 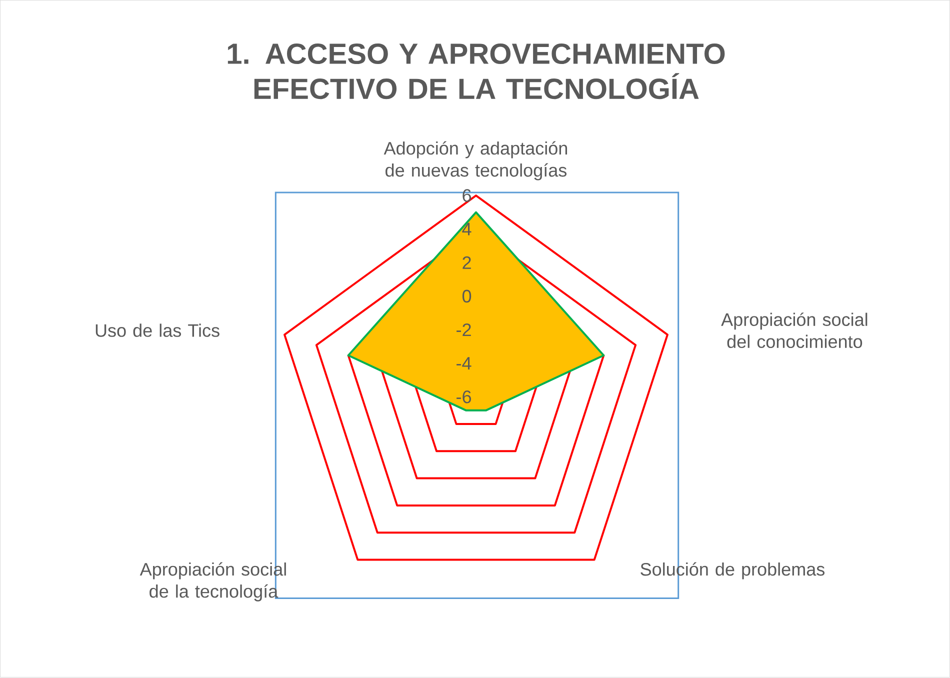 I want to click on y-tick-label: 0, so click(x=467, y=296).